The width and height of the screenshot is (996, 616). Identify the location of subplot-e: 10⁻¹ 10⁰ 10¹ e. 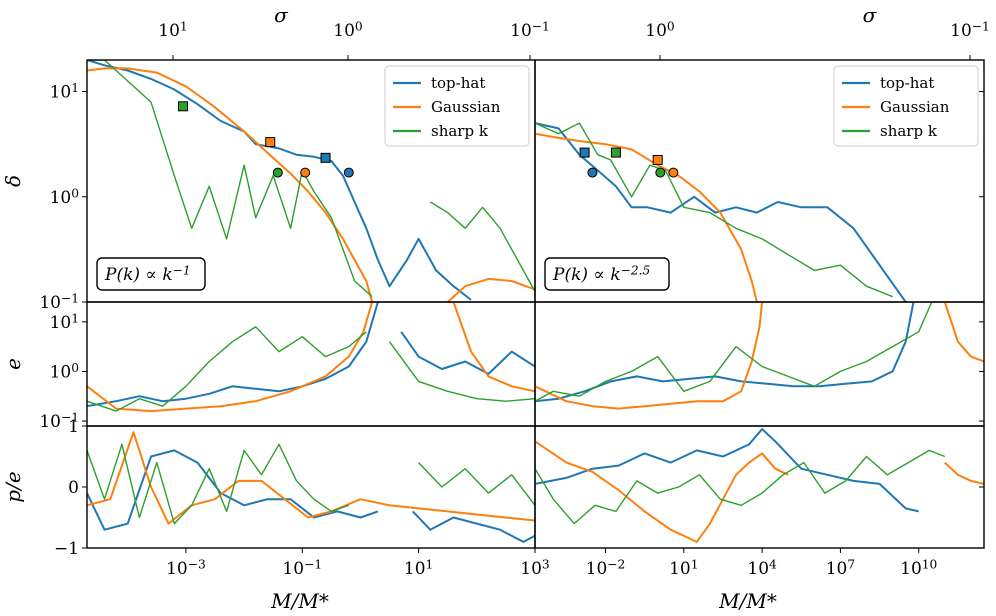
(268, 367).